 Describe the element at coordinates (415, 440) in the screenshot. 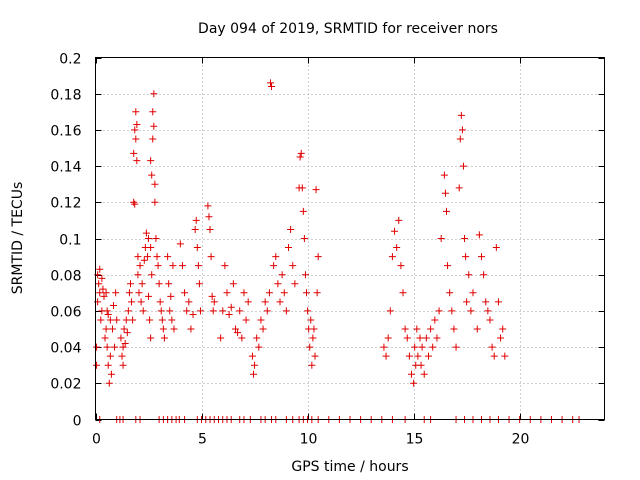

I see `x-tick-label: 15` at that location.